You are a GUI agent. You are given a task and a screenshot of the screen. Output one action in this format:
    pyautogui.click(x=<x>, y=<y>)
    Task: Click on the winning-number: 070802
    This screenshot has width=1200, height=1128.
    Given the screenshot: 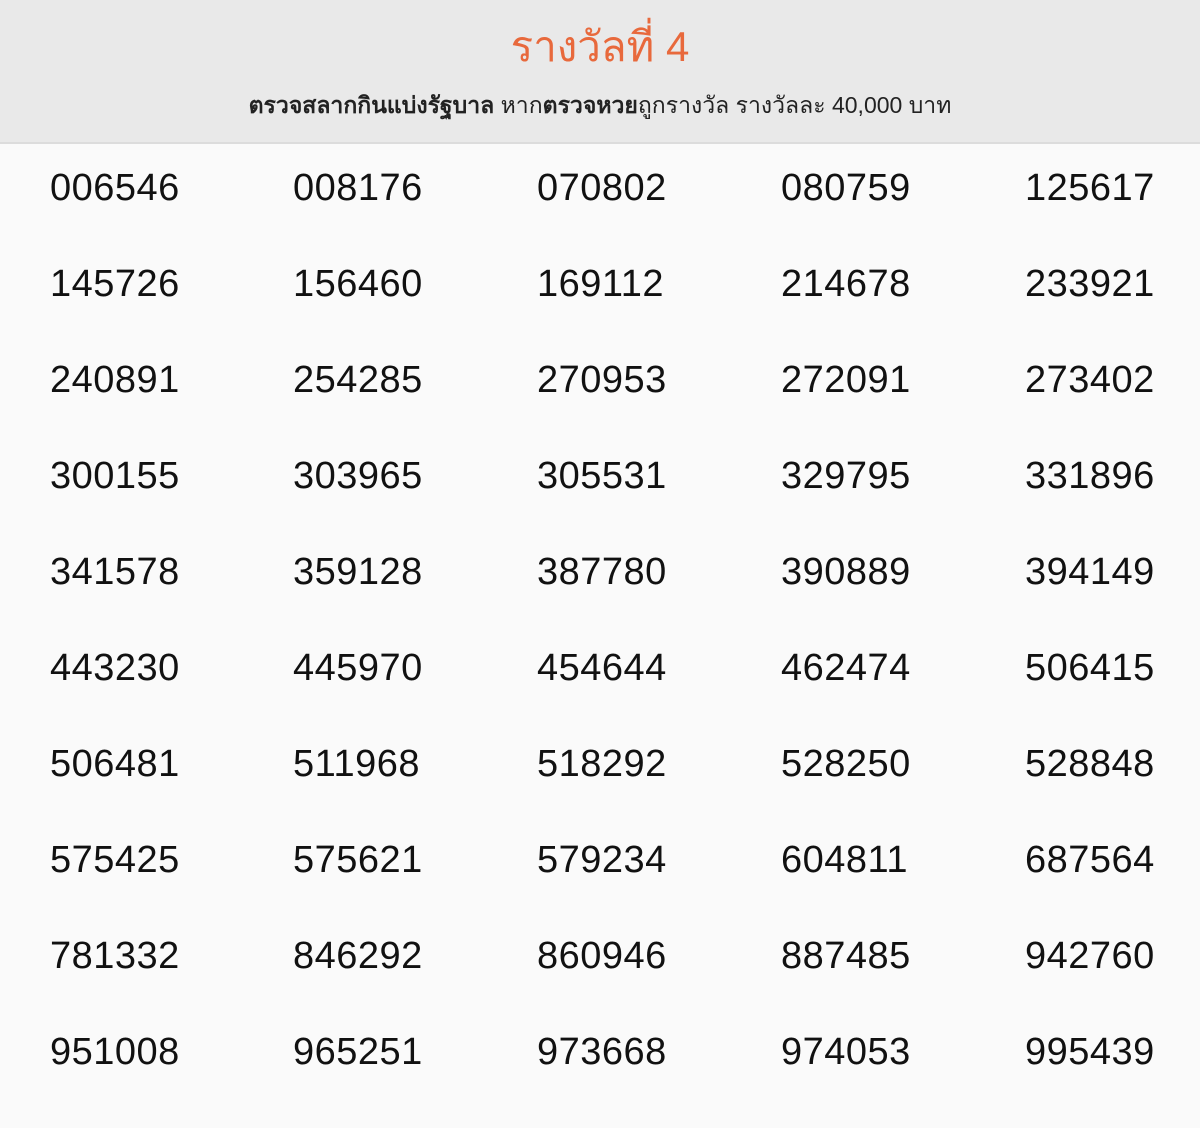 What is the action you would take?
    pyautogui.click(x=602, y=188)
    